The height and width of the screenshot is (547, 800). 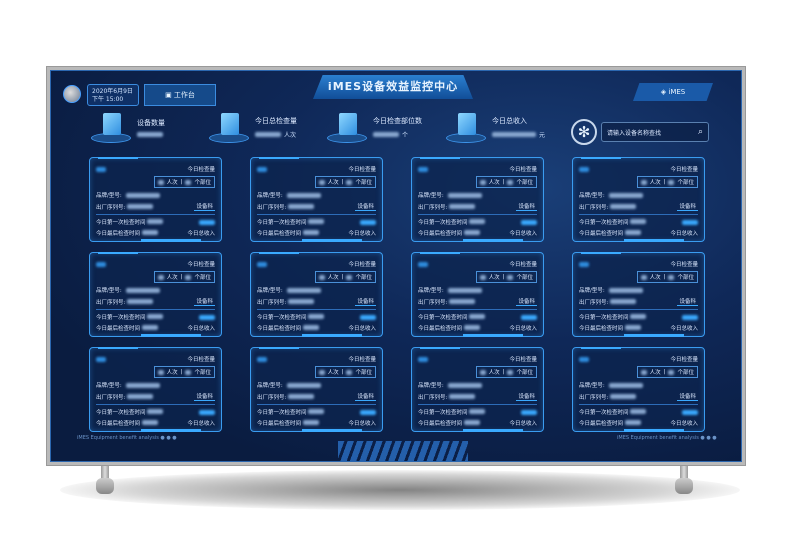 What do you see at coordinates (684, 473) in the screenshot?
I see `tv-leg-right` at bounding box center [684, 473].